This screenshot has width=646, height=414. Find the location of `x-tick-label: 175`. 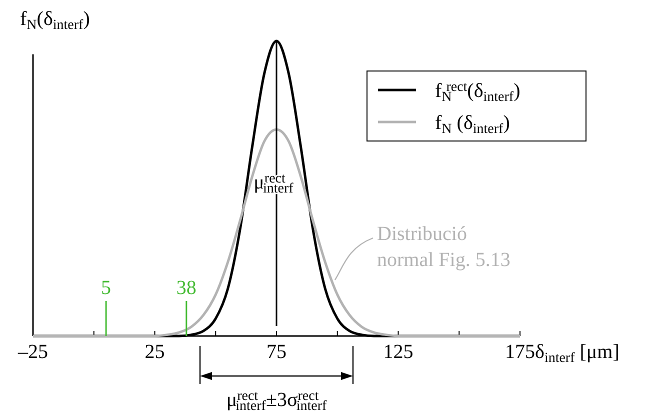

x-tick-label: 175 is located at coordinates (520, 352).